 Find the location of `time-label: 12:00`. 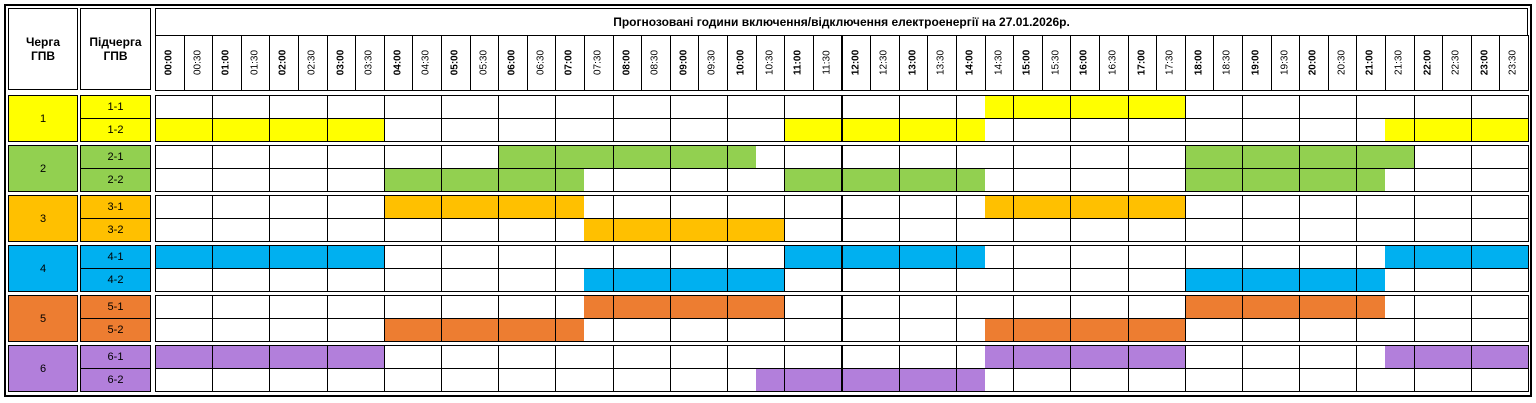

time-label: 12:00 is located at coordinates (855, 62).